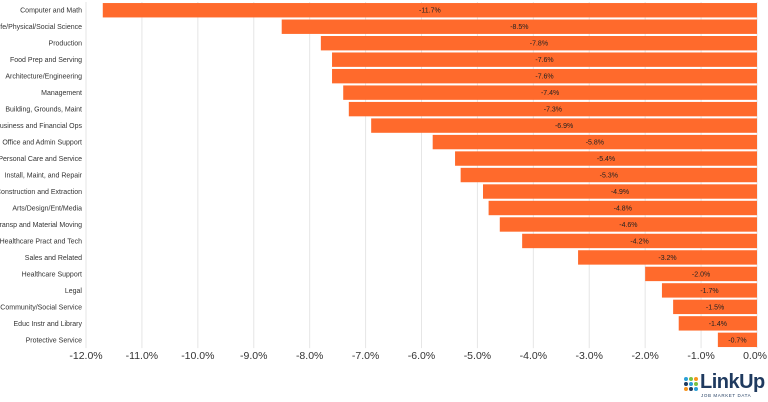 This screenshot has height=402, width=768. I want to click on logo-tagline: JOB MARKET DATA, so click(726, 395).